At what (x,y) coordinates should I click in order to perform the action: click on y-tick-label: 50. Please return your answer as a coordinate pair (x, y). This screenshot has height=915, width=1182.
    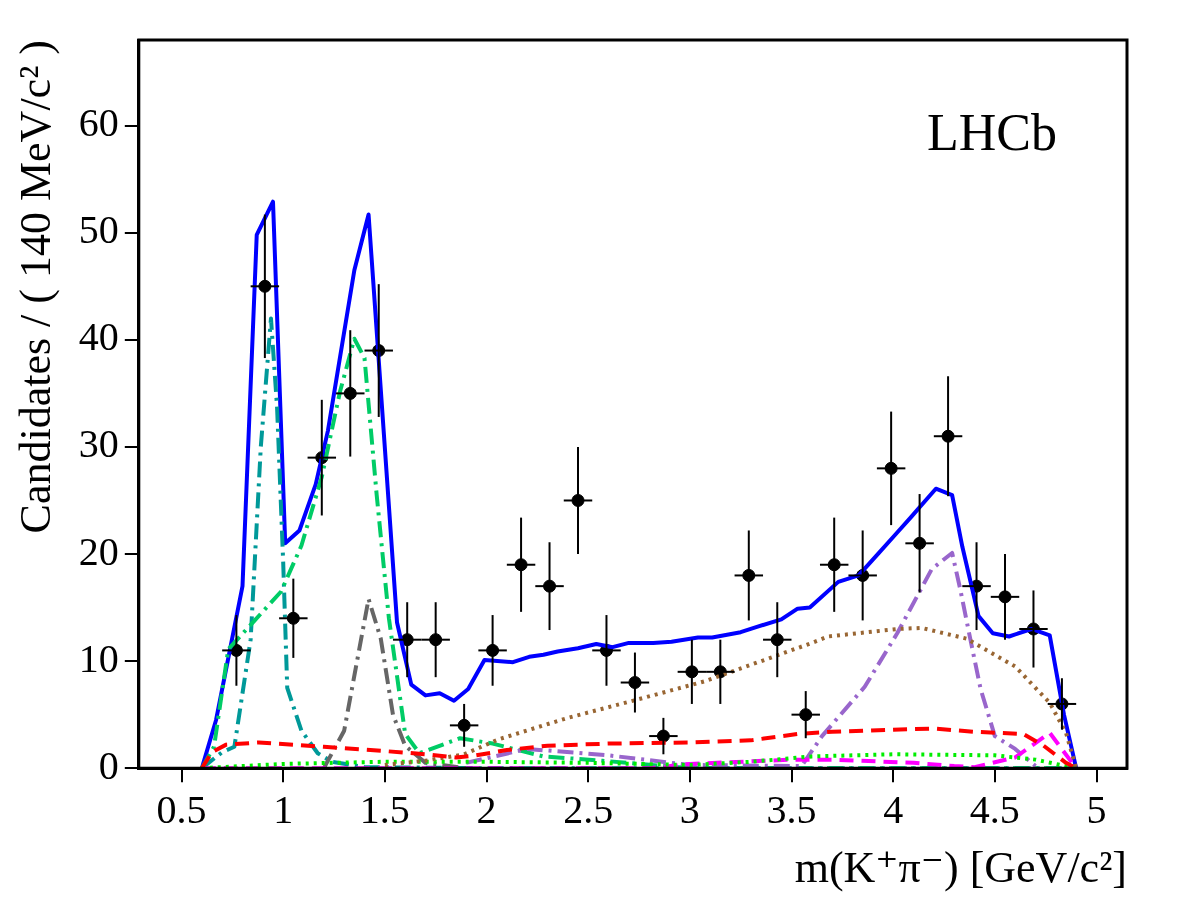
    Looking at the image, I should click on (98, 230).